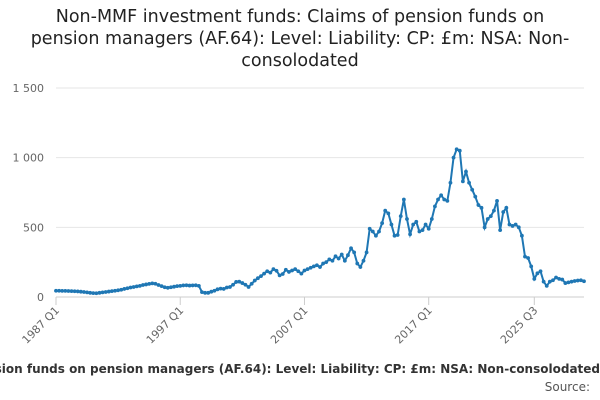 This screenshot has width=600, height=400. Describe the element at coordinates (289, 325) in the screenshot. I see `x-tick-label: 2007 Q1` at that location.